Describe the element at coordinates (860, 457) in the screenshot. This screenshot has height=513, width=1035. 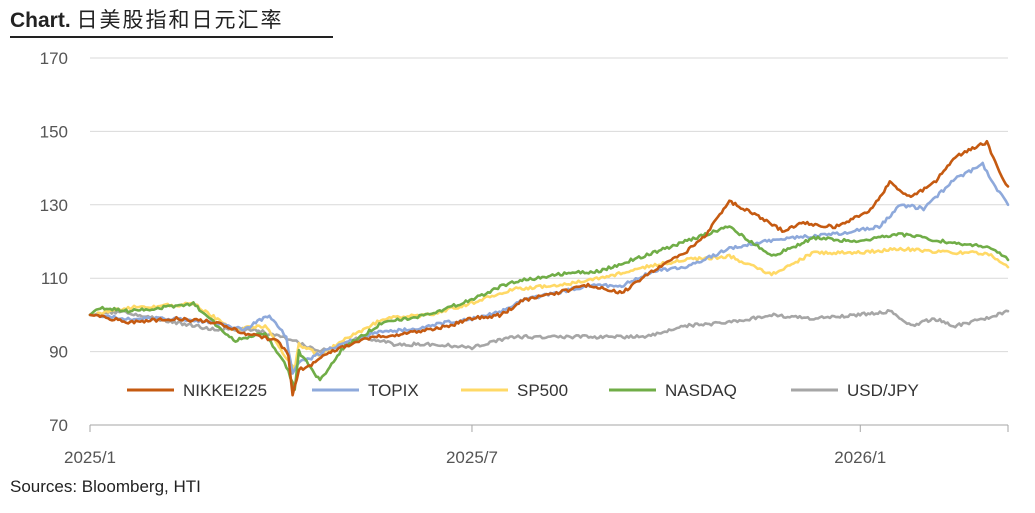
I see `x-tick-label: 2026/1` at that location.